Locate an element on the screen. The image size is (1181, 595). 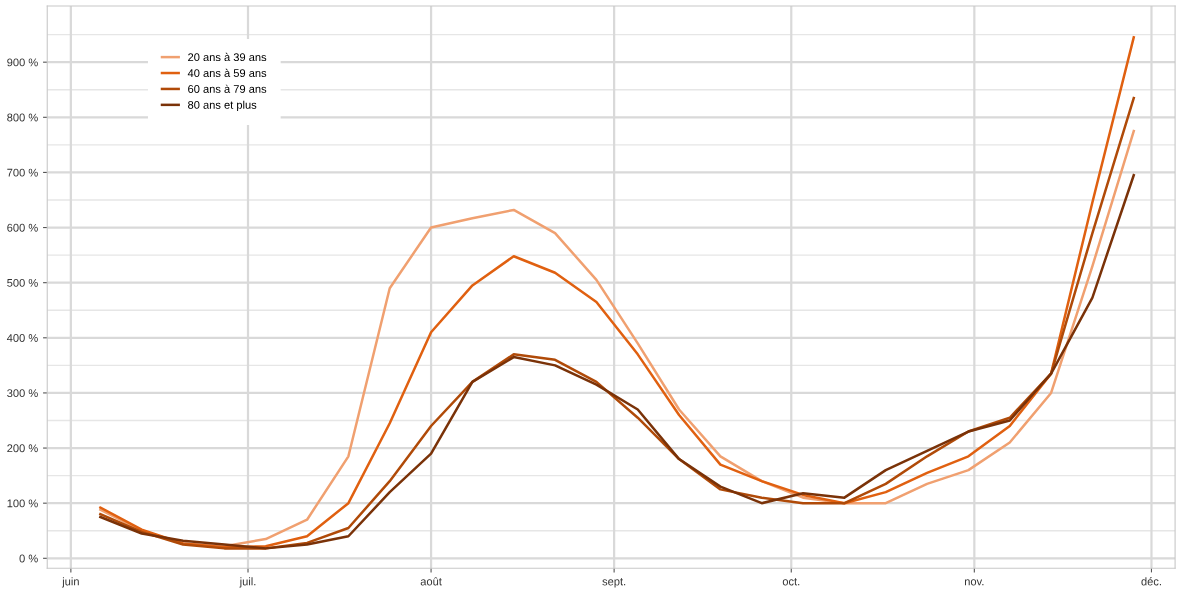
y-tick-label: 200 % is located at coordinates (22, 448).